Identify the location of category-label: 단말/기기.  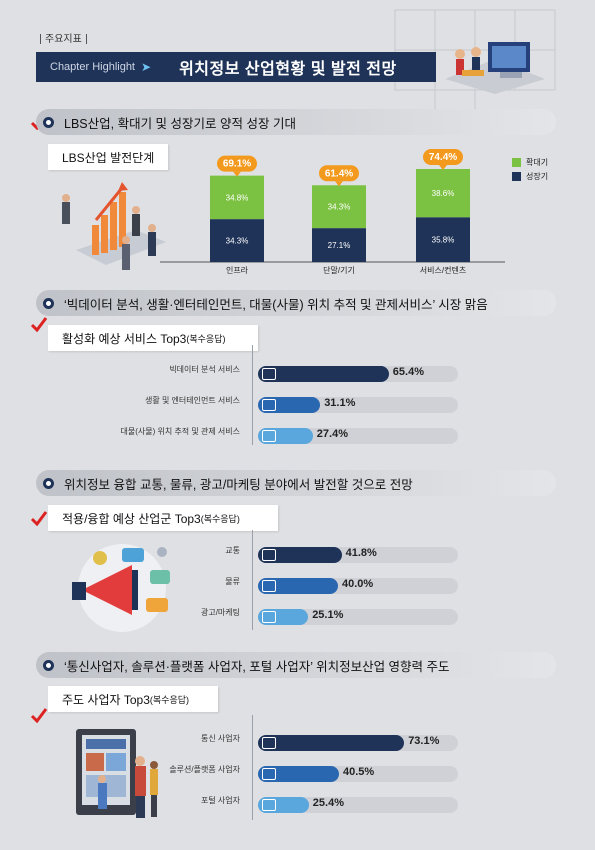
(339, 270).